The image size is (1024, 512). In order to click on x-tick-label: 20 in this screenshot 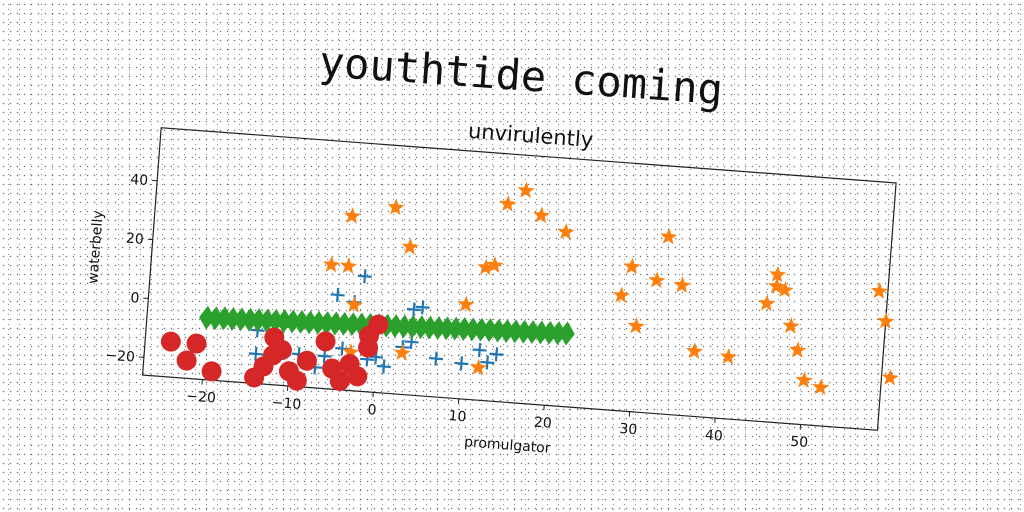, I will do `click(542, 423)`.